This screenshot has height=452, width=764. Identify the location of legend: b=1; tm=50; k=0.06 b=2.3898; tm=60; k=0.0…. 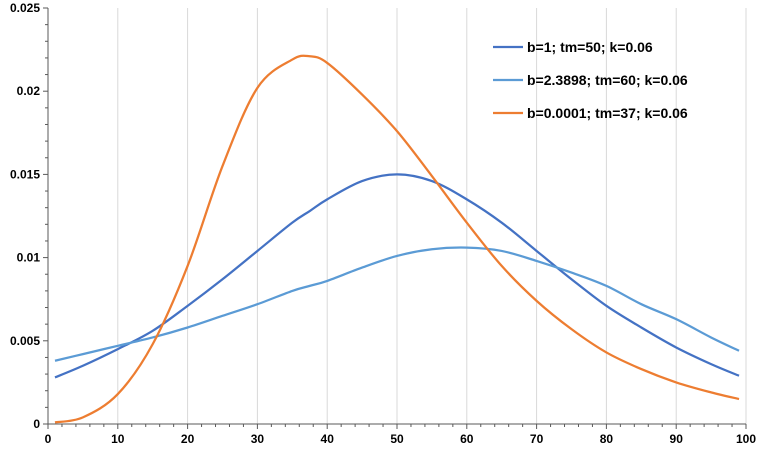
(590, 80).